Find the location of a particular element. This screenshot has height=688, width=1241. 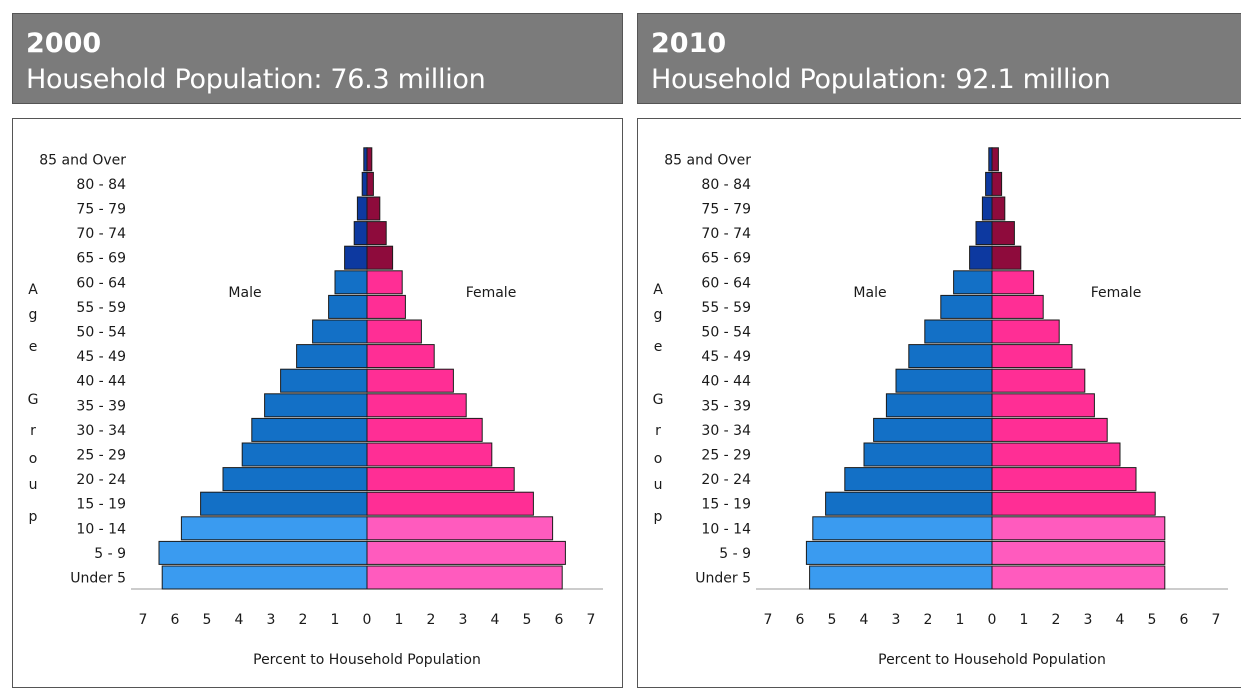

age-group-label: 75 - 79 is located at coordinates (101, 210).